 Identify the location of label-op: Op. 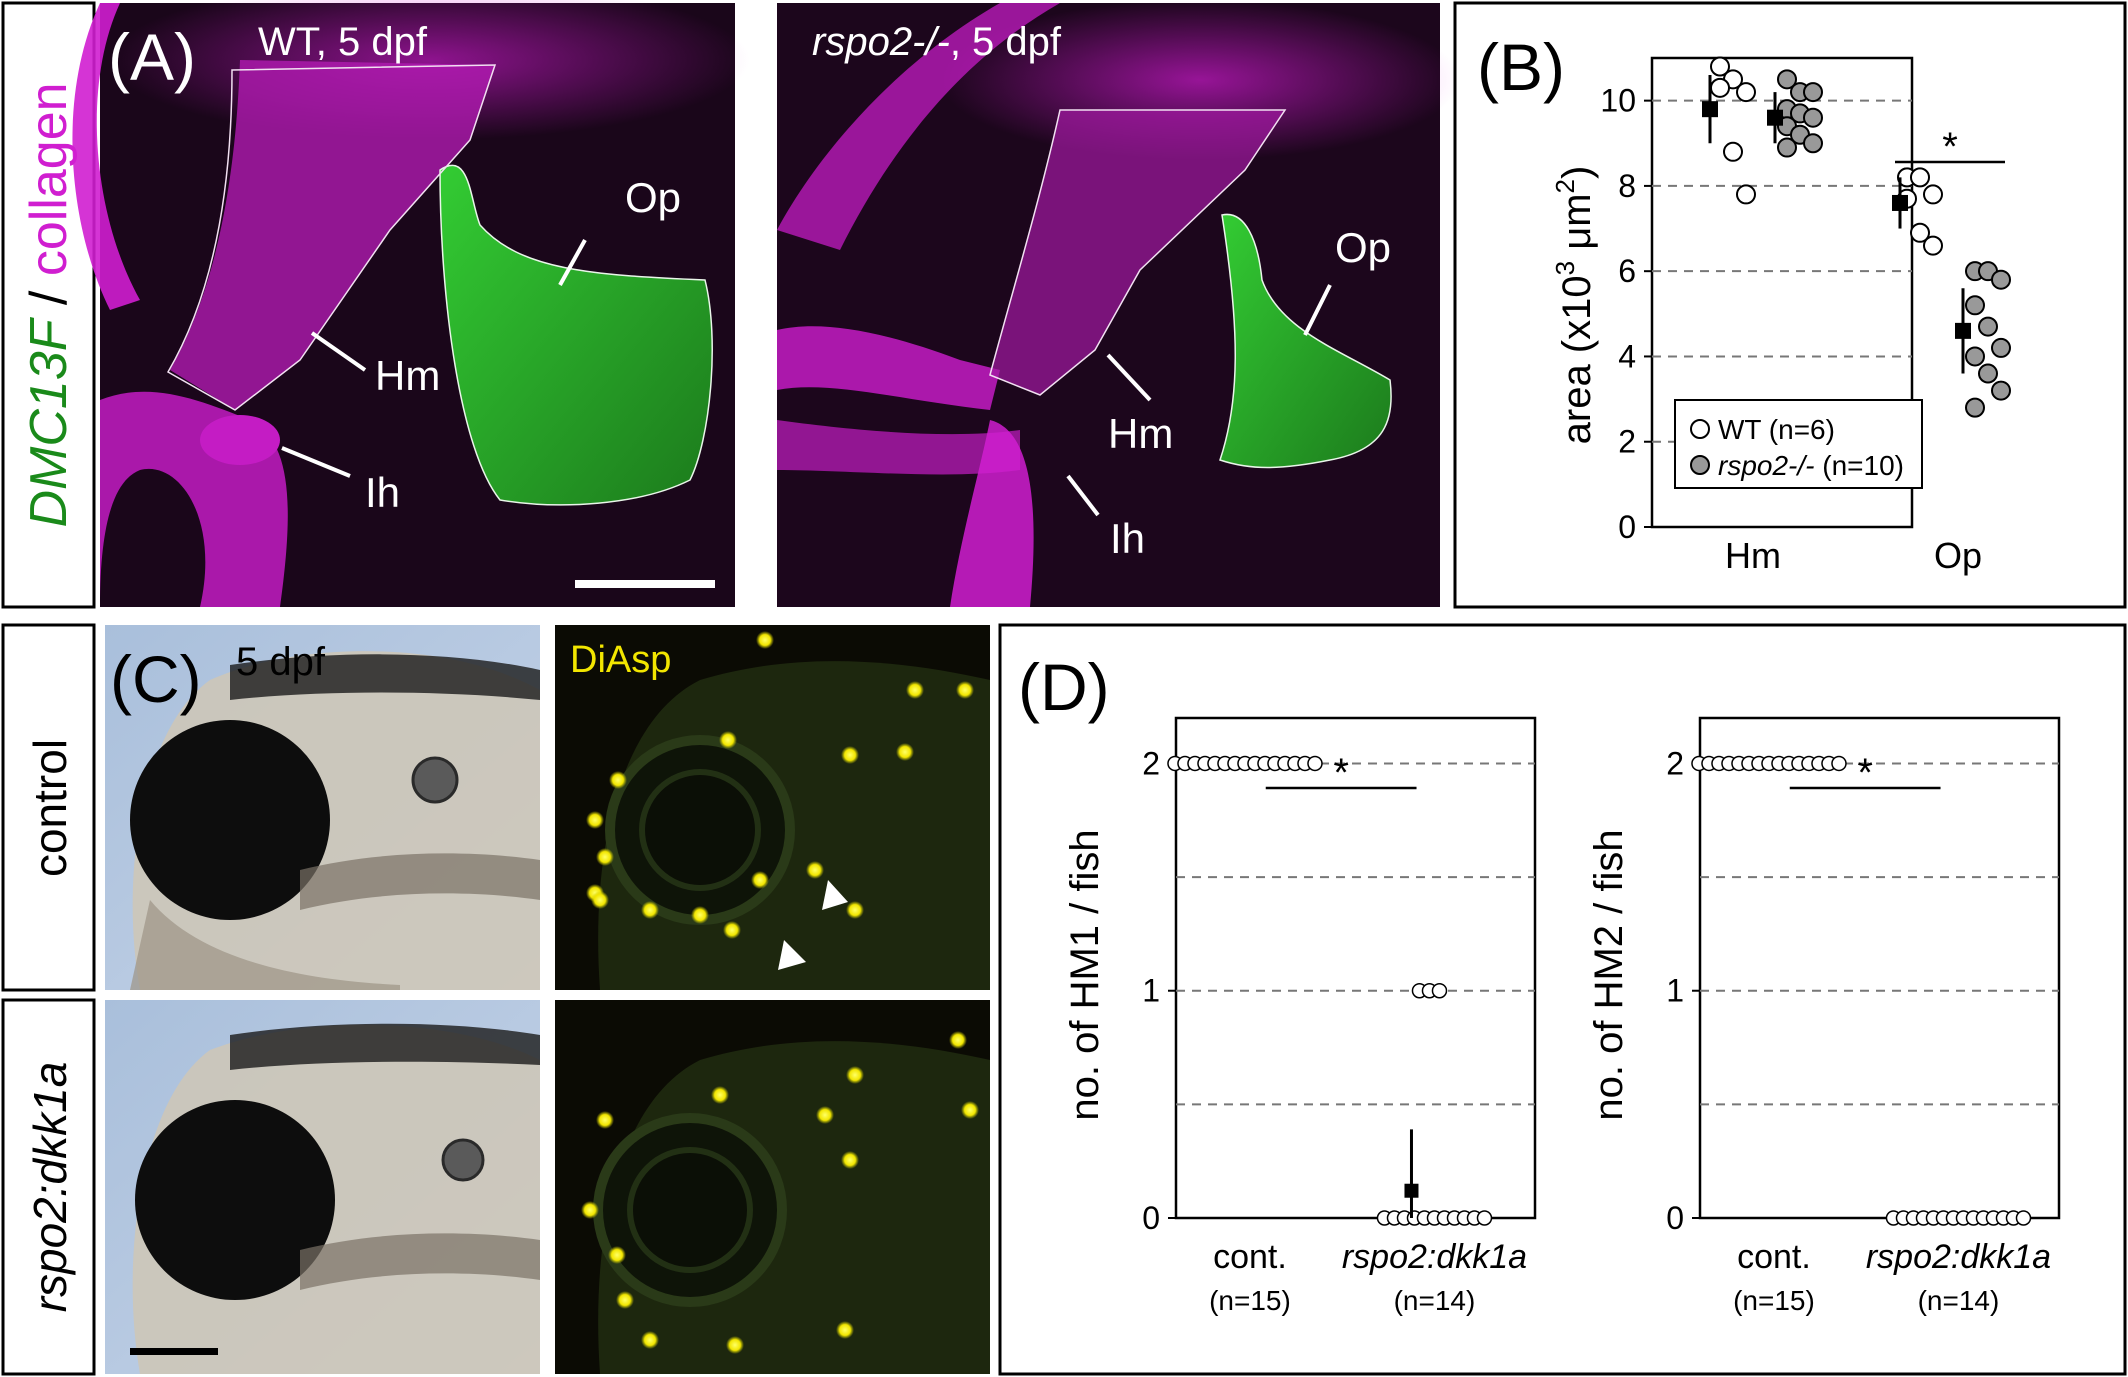
(653, 197).